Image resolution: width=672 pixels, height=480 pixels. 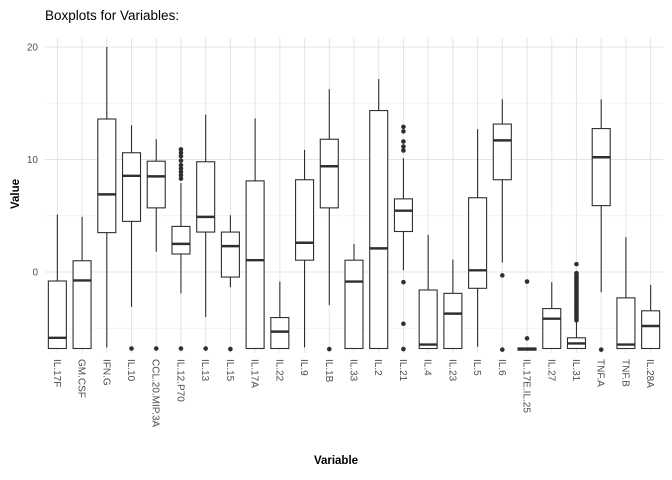 I want to click on boxplot-IL.9, so click(x=305, y=248).